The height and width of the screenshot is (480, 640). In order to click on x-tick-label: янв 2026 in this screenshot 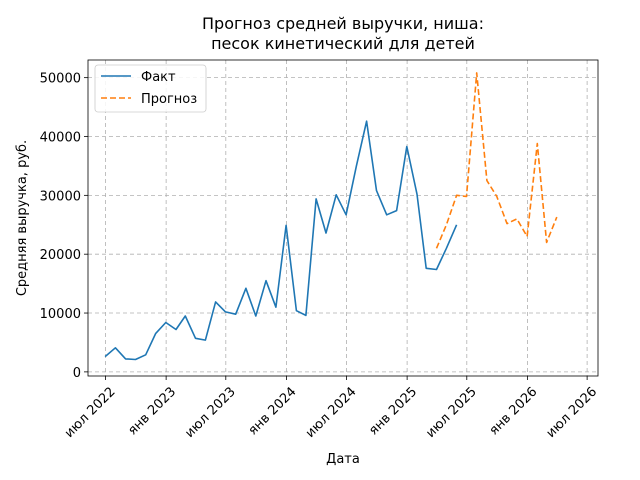, I will do `click(514, 411)`.